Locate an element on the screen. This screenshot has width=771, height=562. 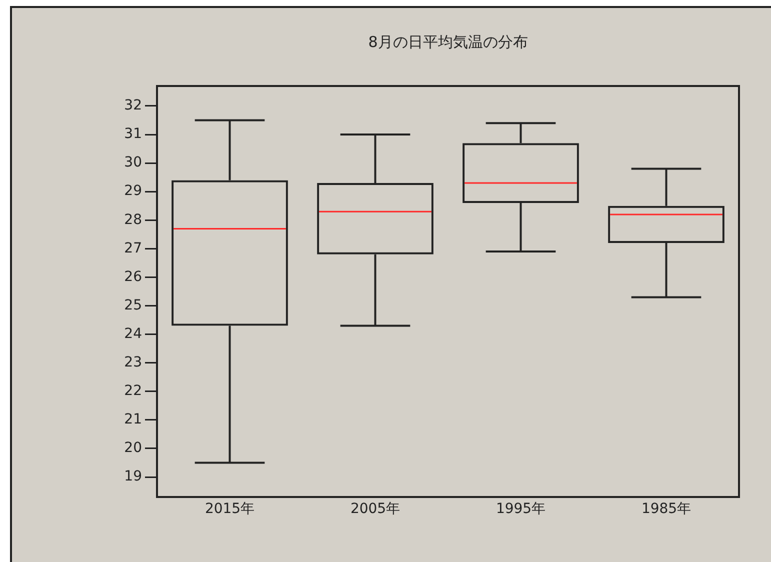
x-tick-label: 2005年 is located at coordinates (375, 509).